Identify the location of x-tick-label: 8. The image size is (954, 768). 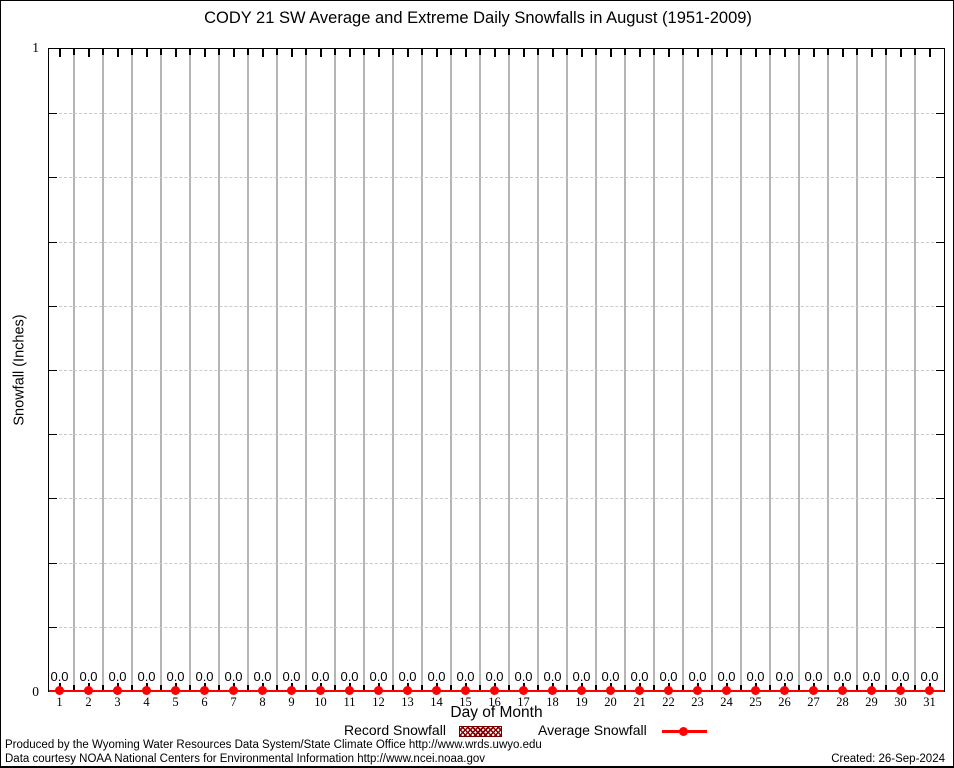
(262, 702).